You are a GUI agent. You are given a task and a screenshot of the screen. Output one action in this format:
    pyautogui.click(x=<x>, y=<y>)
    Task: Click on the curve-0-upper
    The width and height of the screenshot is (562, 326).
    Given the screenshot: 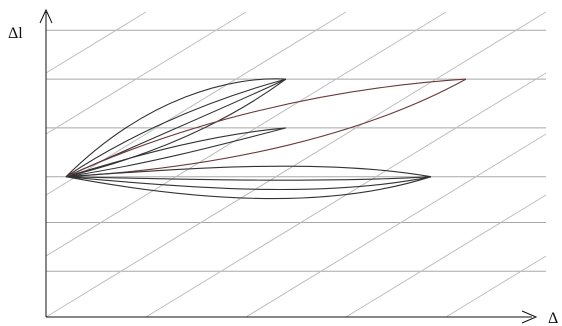 What is the action you would take?
    pyautogui.click(x=176, y=128)
    